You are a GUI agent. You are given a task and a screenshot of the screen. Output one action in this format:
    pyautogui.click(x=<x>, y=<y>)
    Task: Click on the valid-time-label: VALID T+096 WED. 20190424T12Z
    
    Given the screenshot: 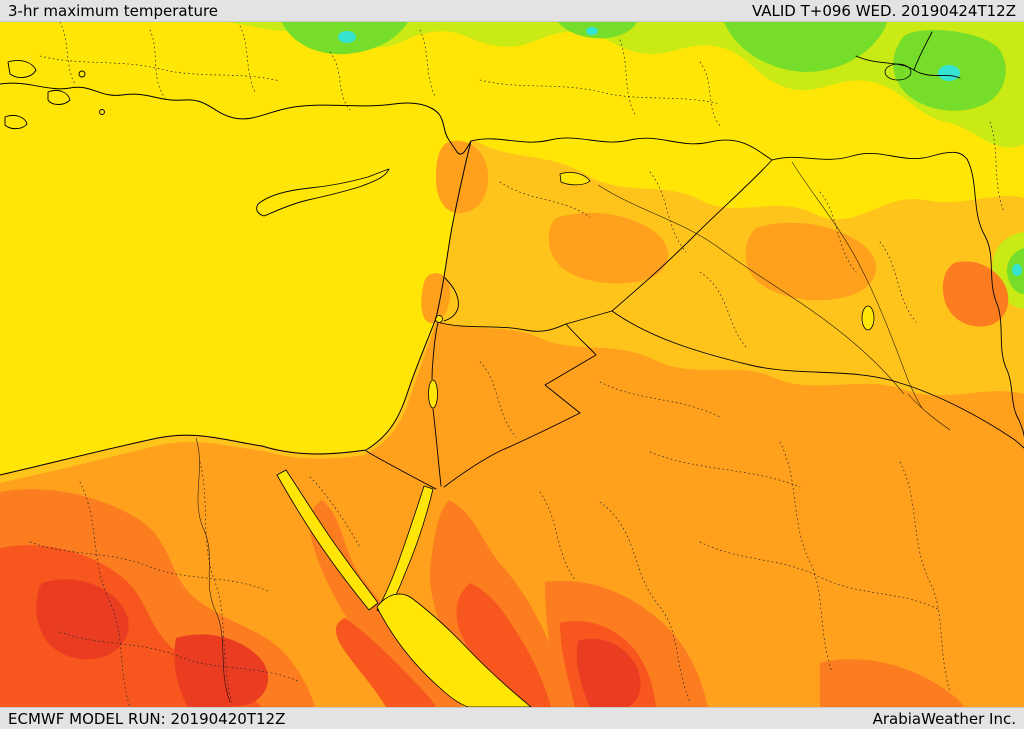 What is the action you would take?
    pyautogui.click(x=883, y=10)
    